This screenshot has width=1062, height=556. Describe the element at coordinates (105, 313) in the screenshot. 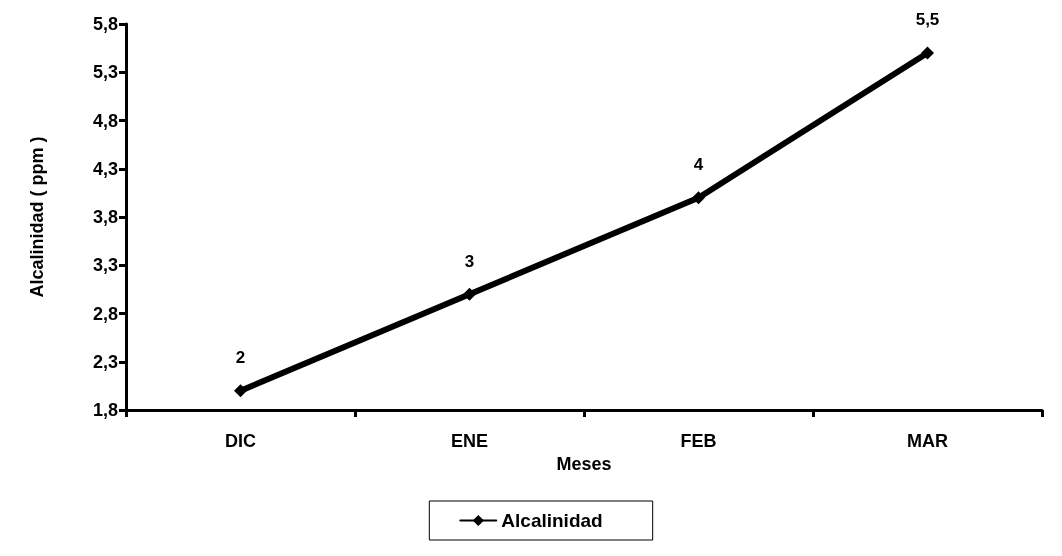

I see `y-tick-label: 2,8` at that location.